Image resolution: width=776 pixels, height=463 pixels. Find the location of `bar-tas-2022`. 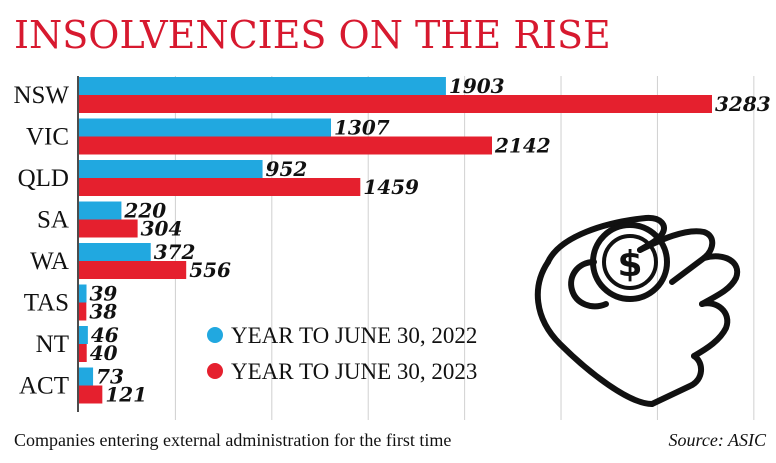

bar-tas-2022 is located at coordinates (83, 293).